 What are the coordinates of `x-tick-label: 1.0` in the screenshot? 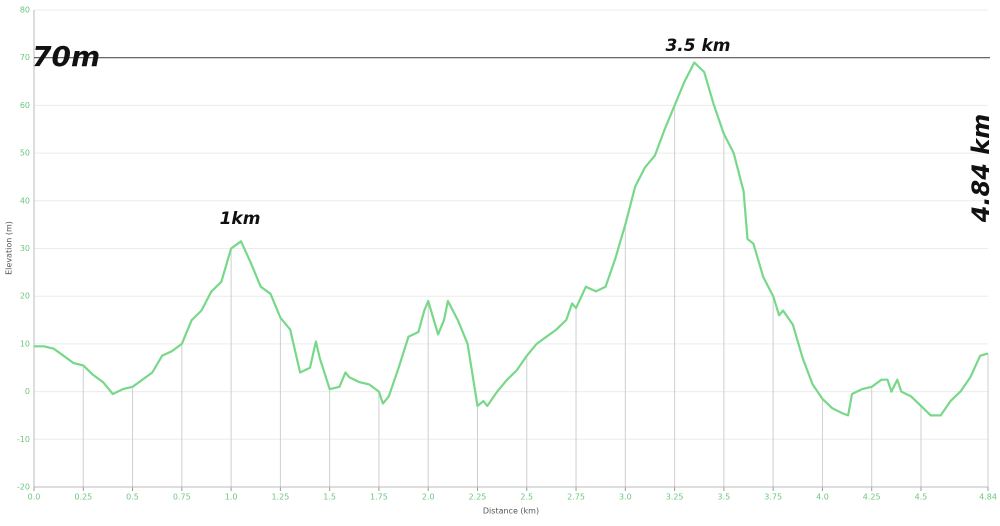 It's located at (231, 497).